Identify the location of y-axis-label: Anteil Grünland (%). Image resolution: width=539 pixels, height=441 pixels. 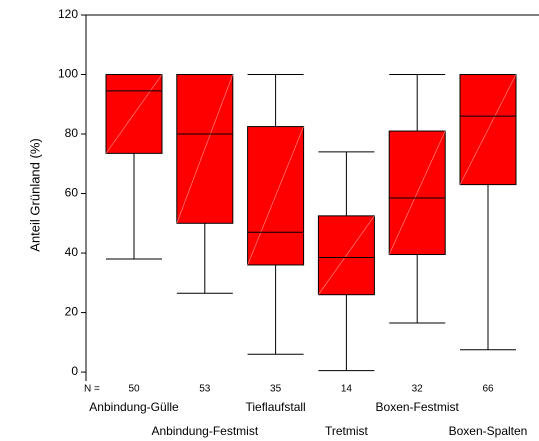
(34, 194).